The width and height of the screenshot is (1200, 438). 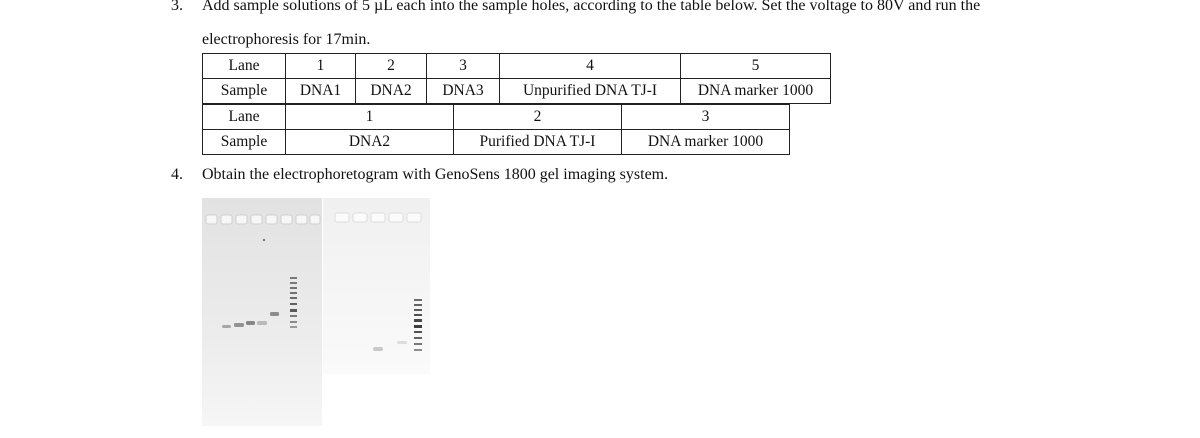 I want to click on step-3-text-line-2: electrophoresis for 17min., so click(x=286, y=39).